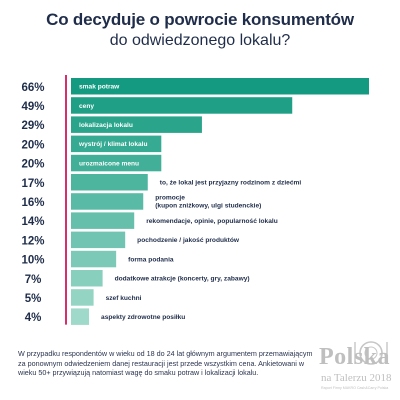 The height and width of the screenshot is (400, 400). I want to click on logo-wordmark: Polska, so click(355, 357).